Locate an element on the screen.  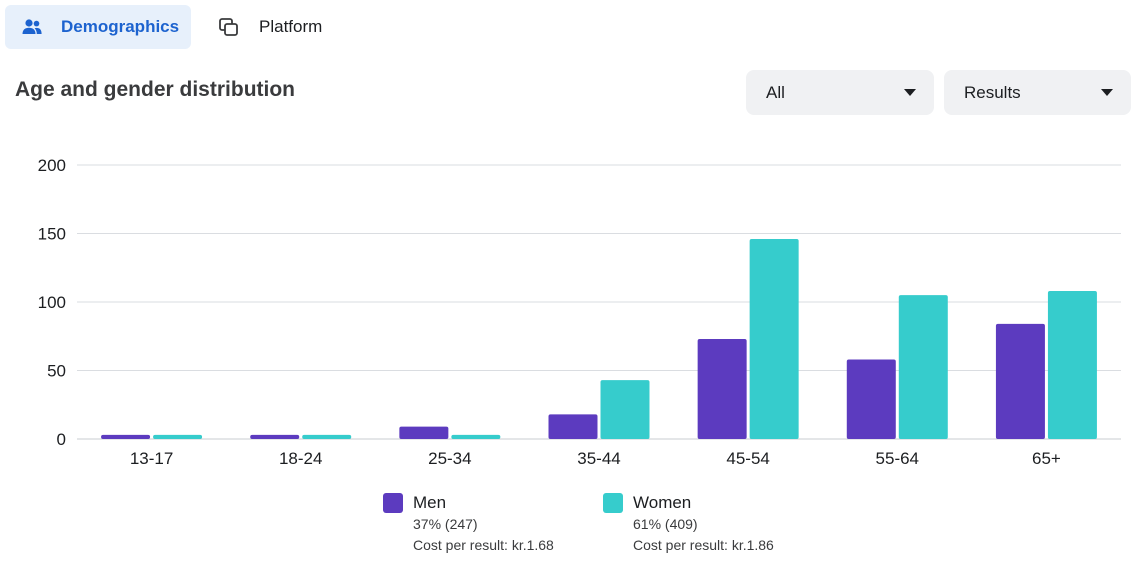
y-tick-label: 100 is located at coordinates (52, 302).